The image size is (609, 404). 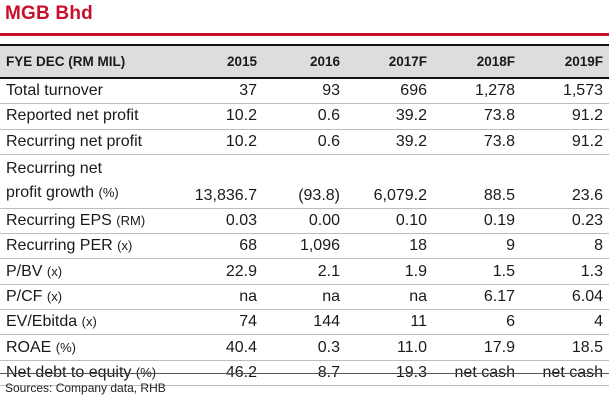 I want to click on cell-value: 0.00, so click(x=304, y=221).